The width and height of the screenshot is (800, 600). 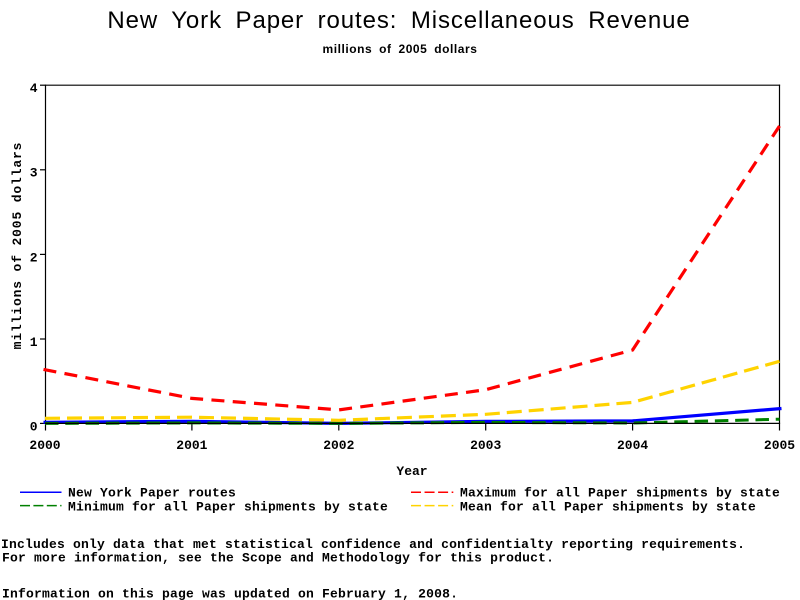 What do you see at coordinates (34, 342) in the screenshot?
I see `svg-text: 1` at bounding box center [34, 342].